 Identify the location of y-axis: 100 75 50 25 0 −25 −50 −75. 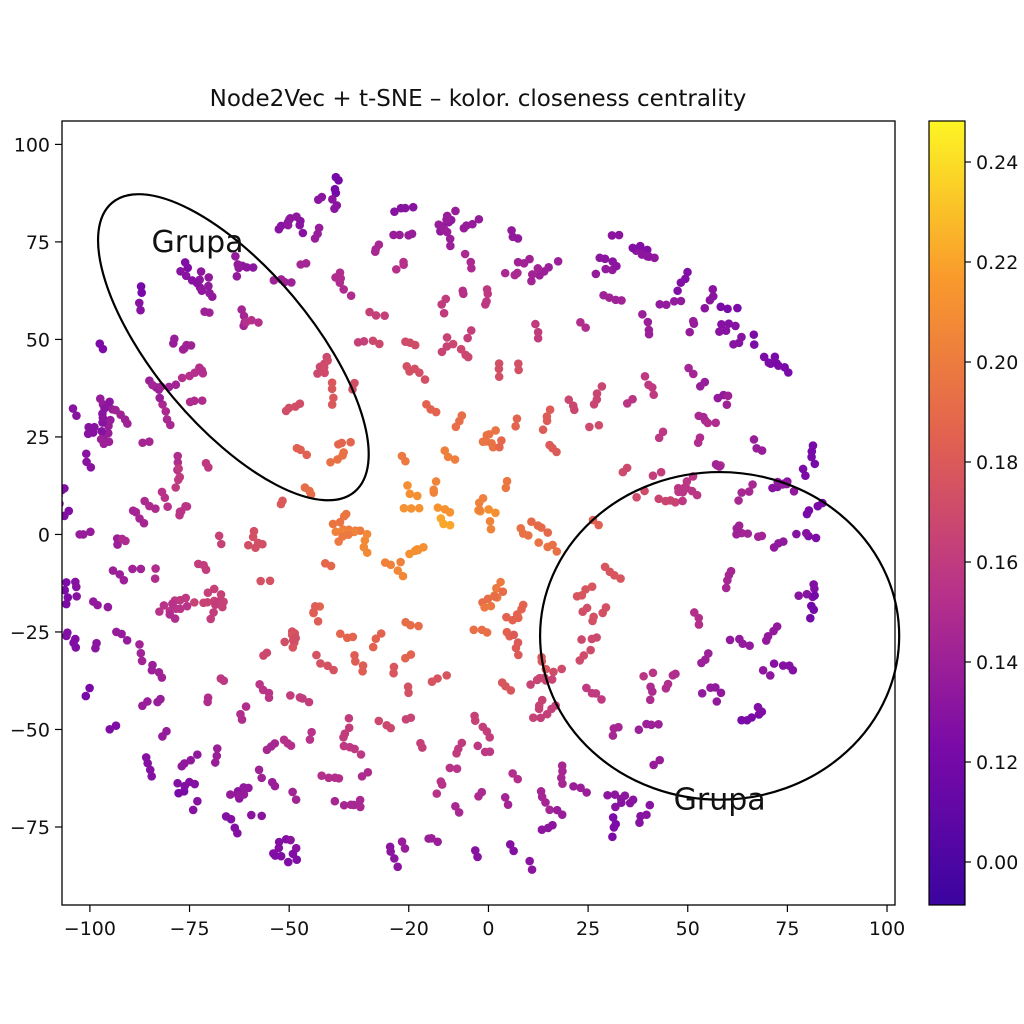
(36, 486).